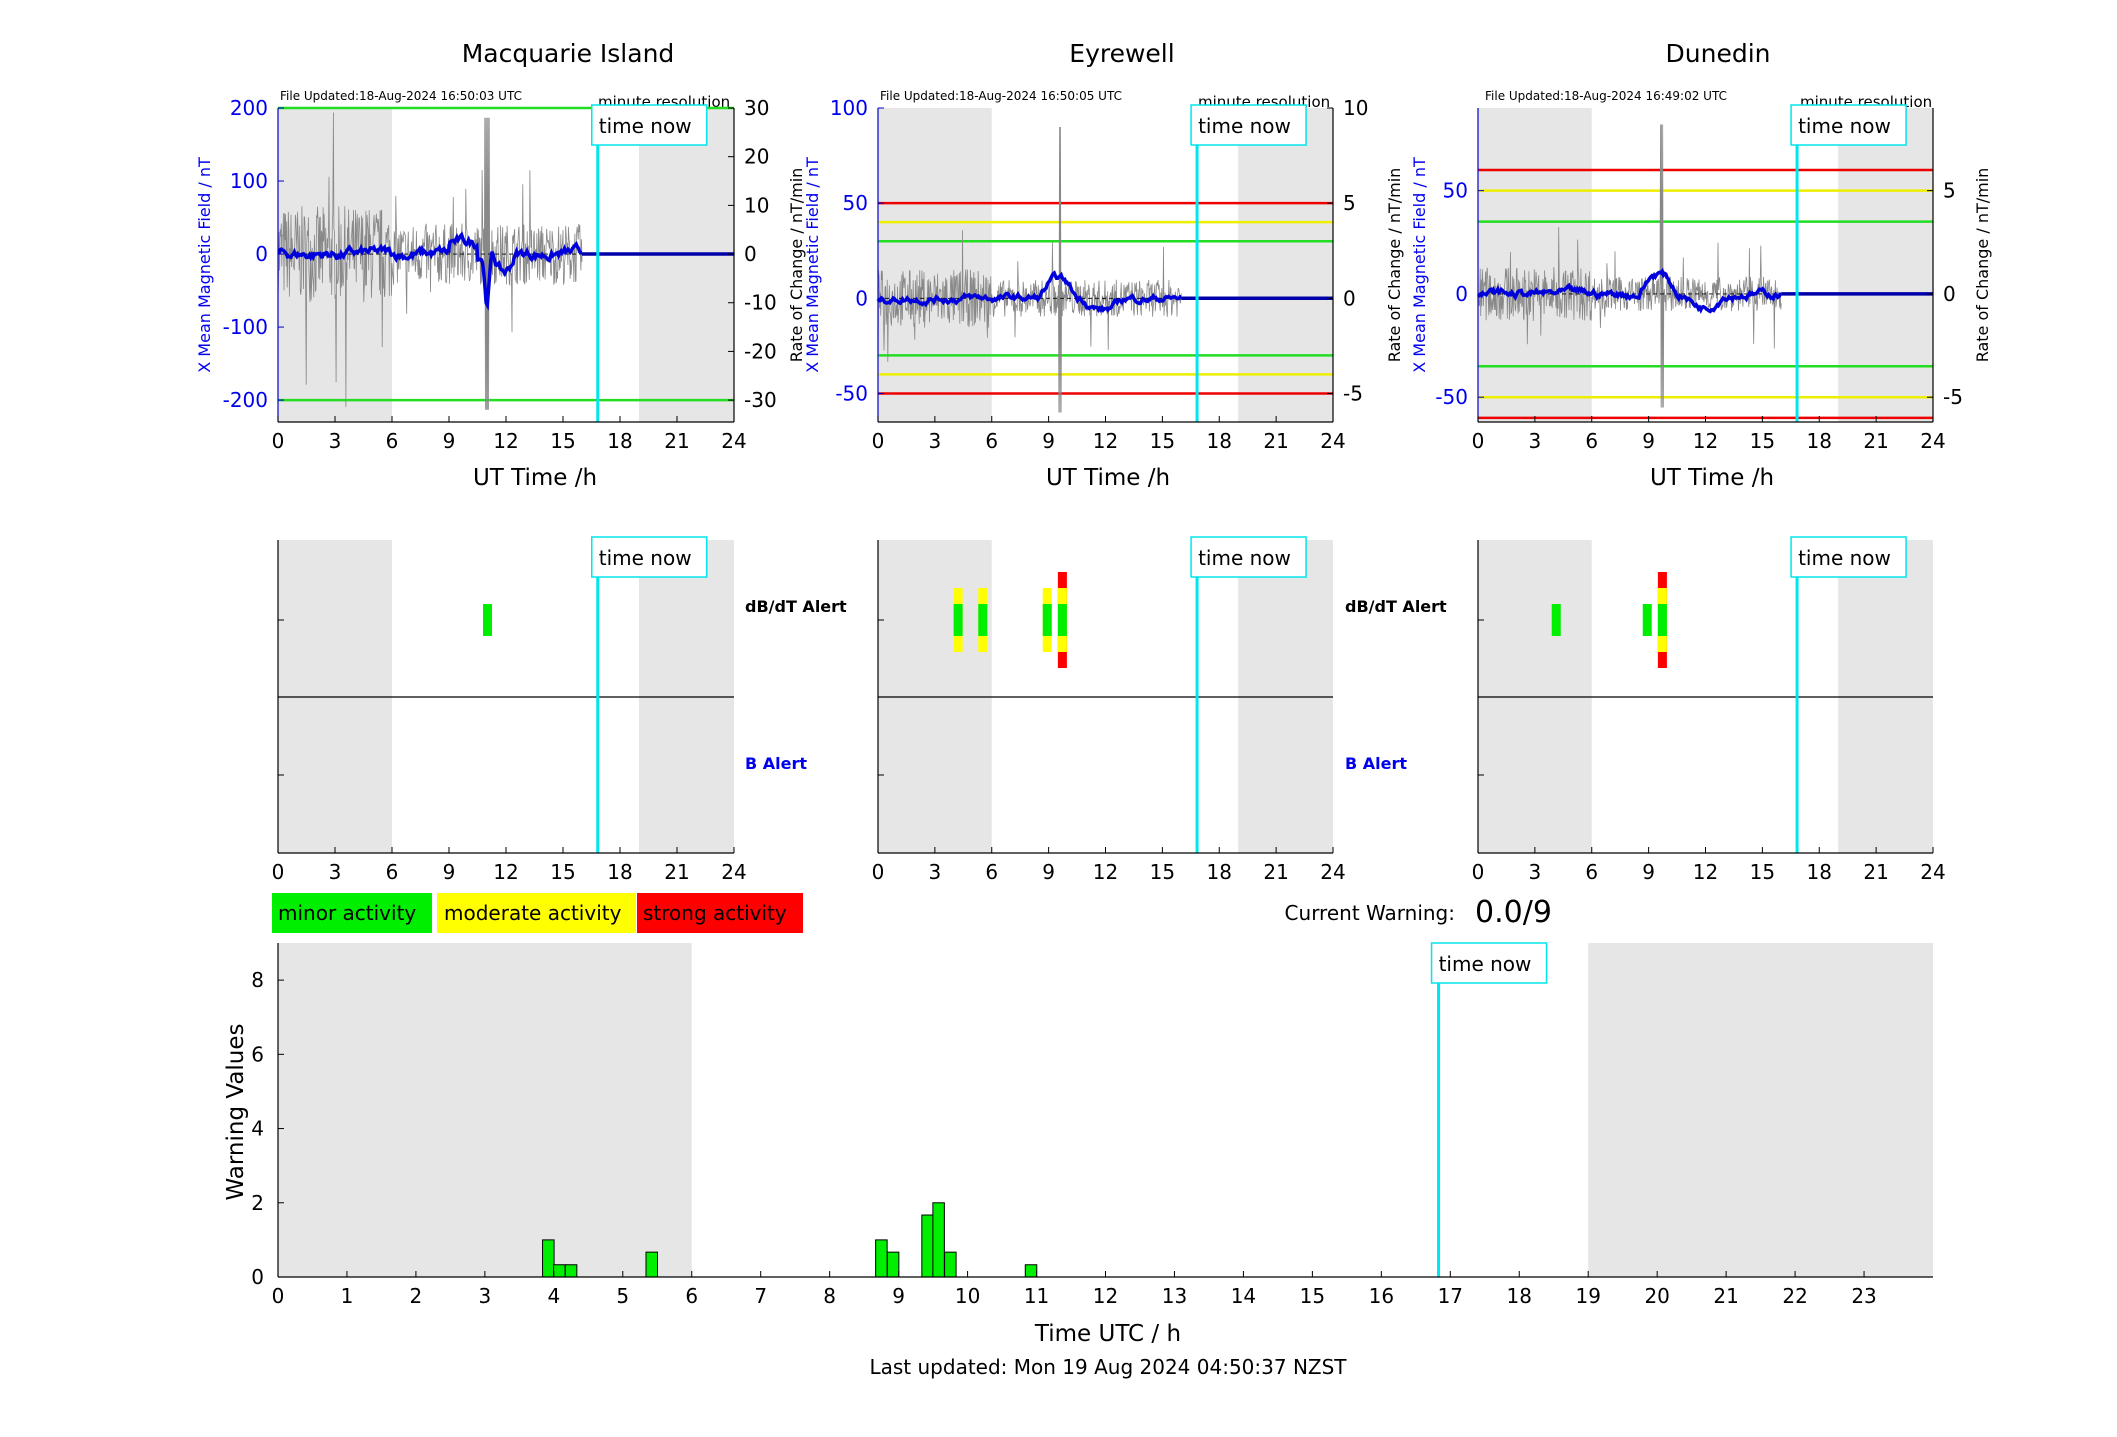  Describe the element at coordinates (553, 1296) in the screenshot. I see `x-tick-label: 4` at that location.